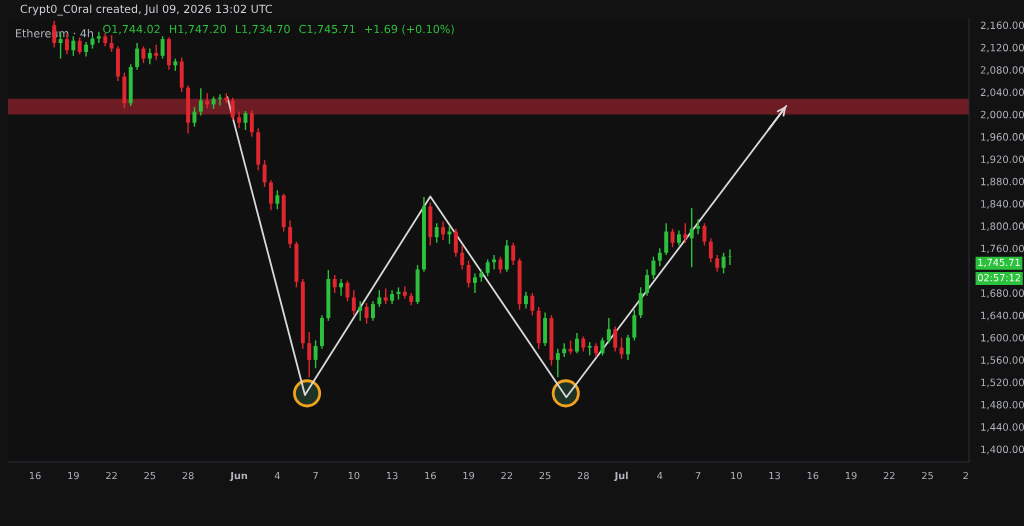 The height and width of the screenshot is (526, 1024). I want to click on annotation: C1,745.71, so click(327, 29).